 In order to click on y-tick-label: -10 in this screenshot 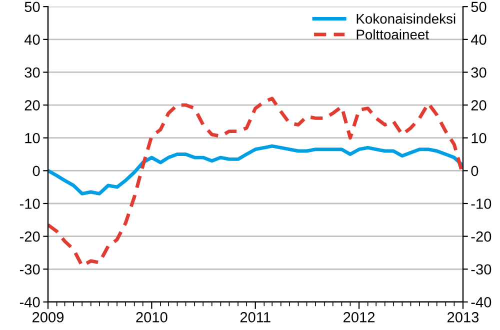, I will do `click(30, 203)`.